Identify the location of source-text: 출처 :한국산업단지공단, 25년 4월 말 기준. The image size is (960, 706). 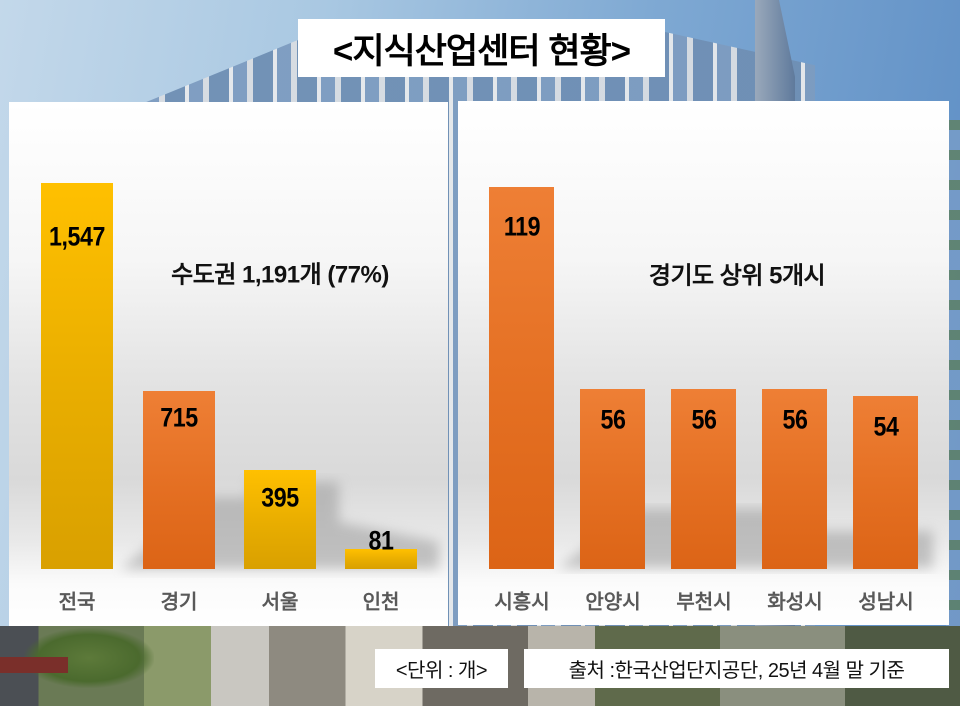
(736, 671).